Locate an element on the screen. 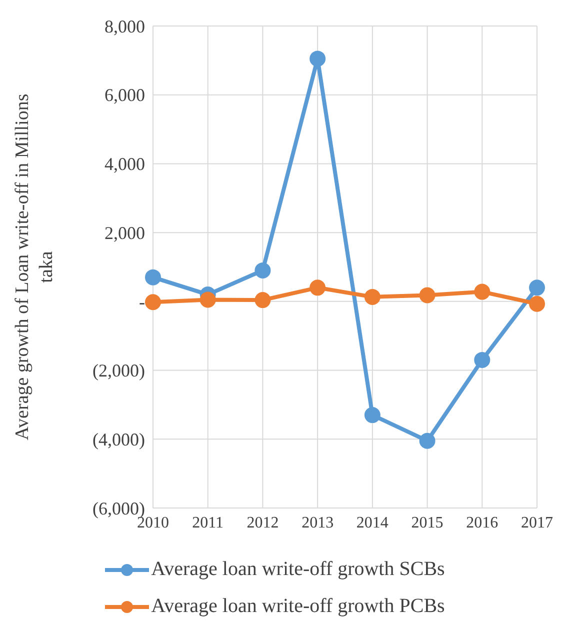  legend-label: Average loan write-off growth PCBs is located at coordinates (298, 606).